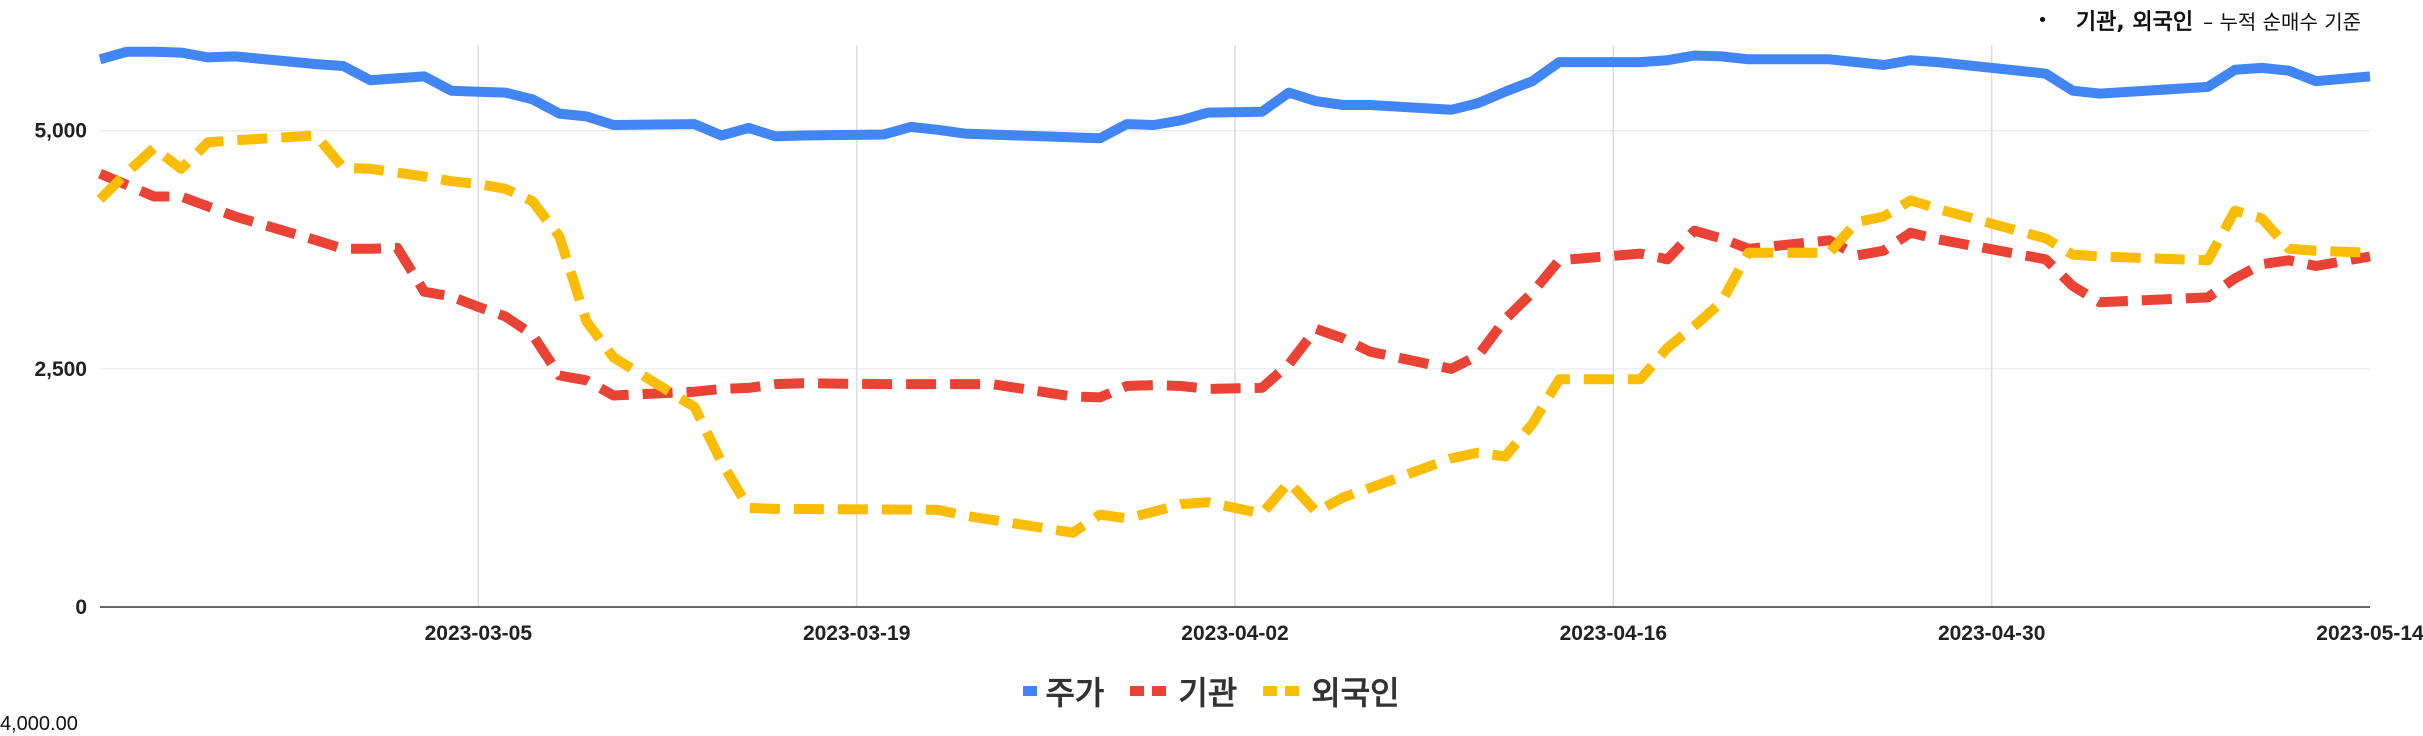 This screenshot has width=2423, height=736. Describe the element at coordinates (2134, 22) in the screenshot. I see `note-main-text: 기관, 외국인` at that location.